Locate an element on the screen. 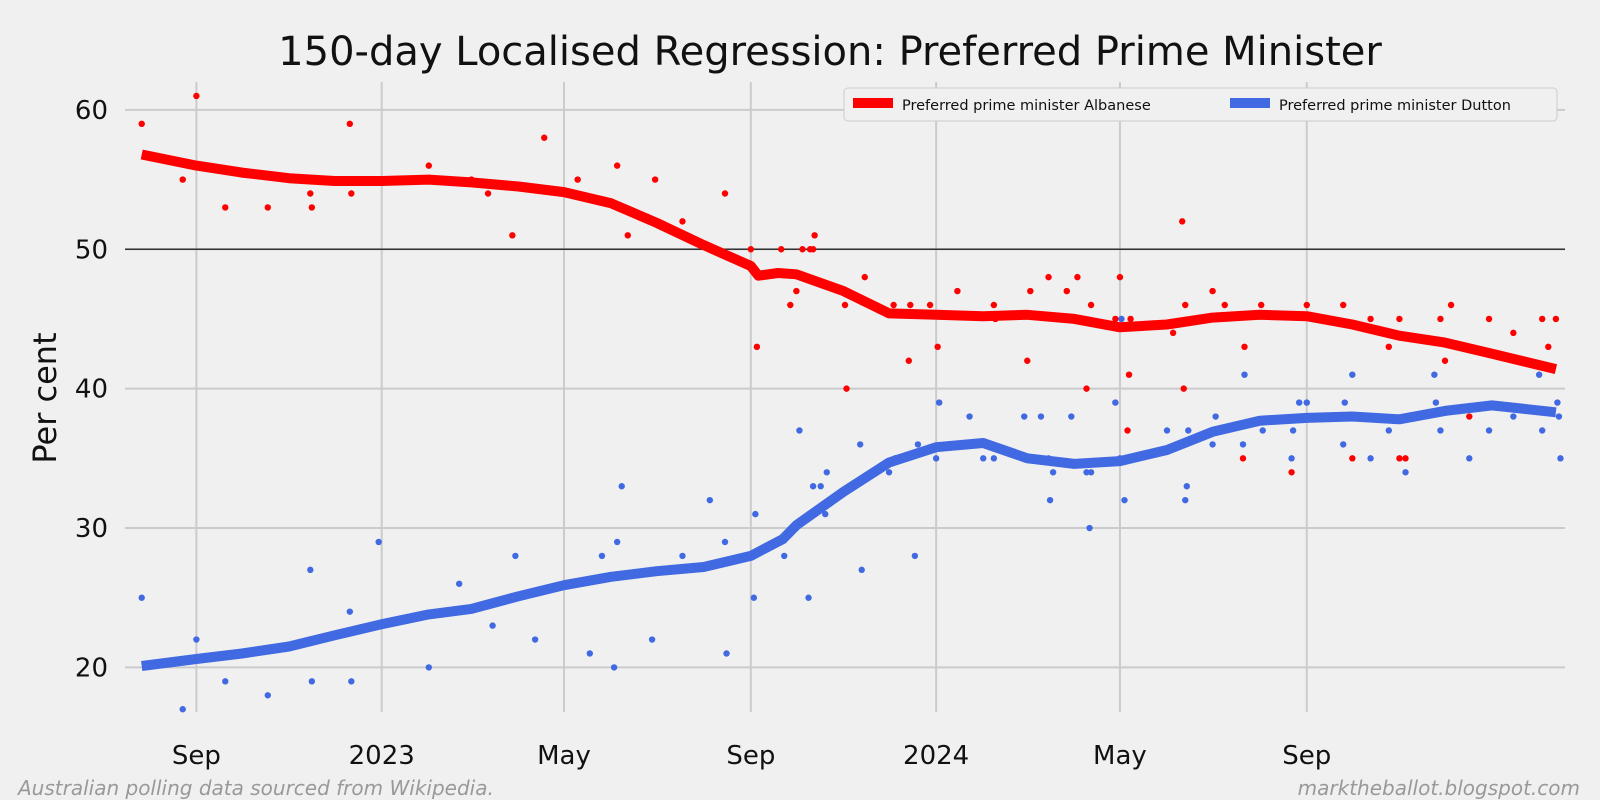  legend-label-albanese: Preferred prime minister Albanese is located at coordinates (1026, 106).